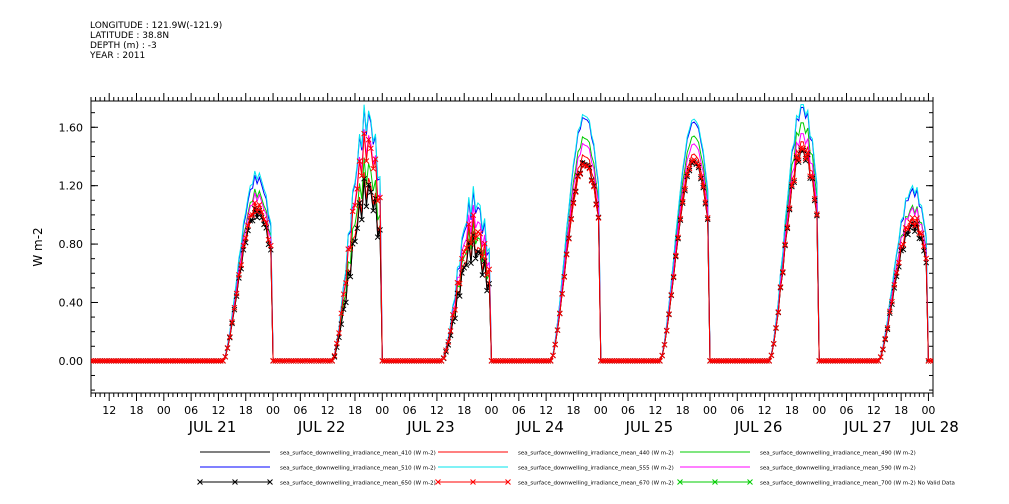  Describe the element at coordinates (321, 427) in the screenshot. I see `x-day-label: JUL 22` at that location.